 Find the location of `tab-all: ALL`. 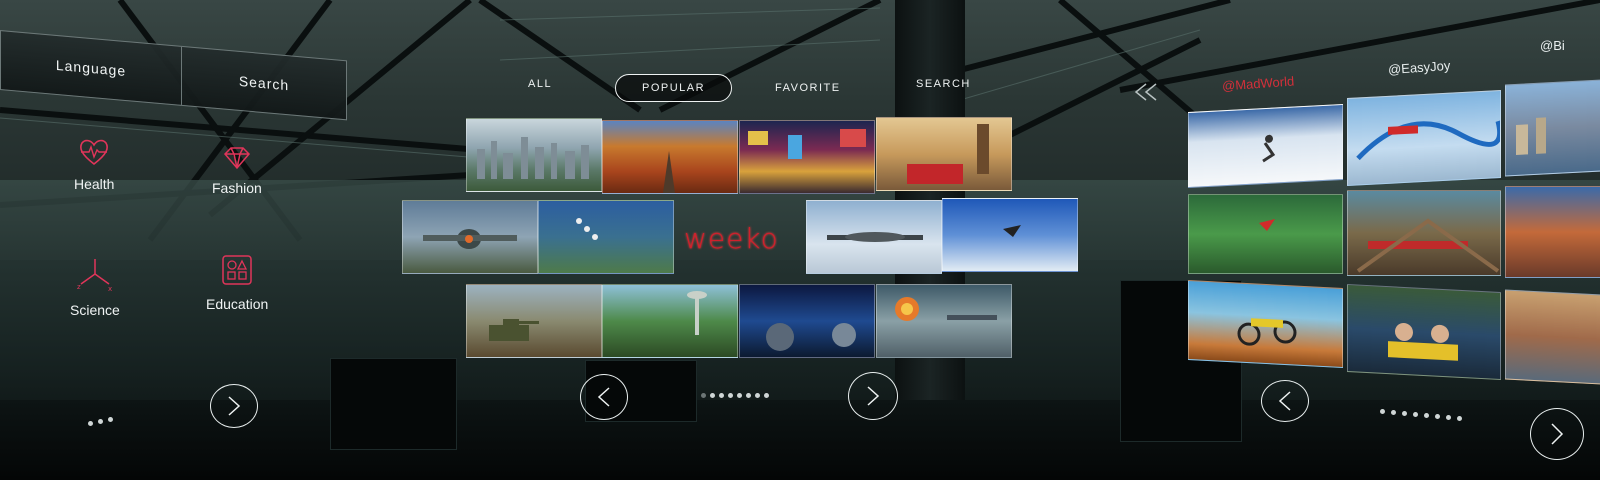

tab-all: ALL is located at coordinates (540, 84).